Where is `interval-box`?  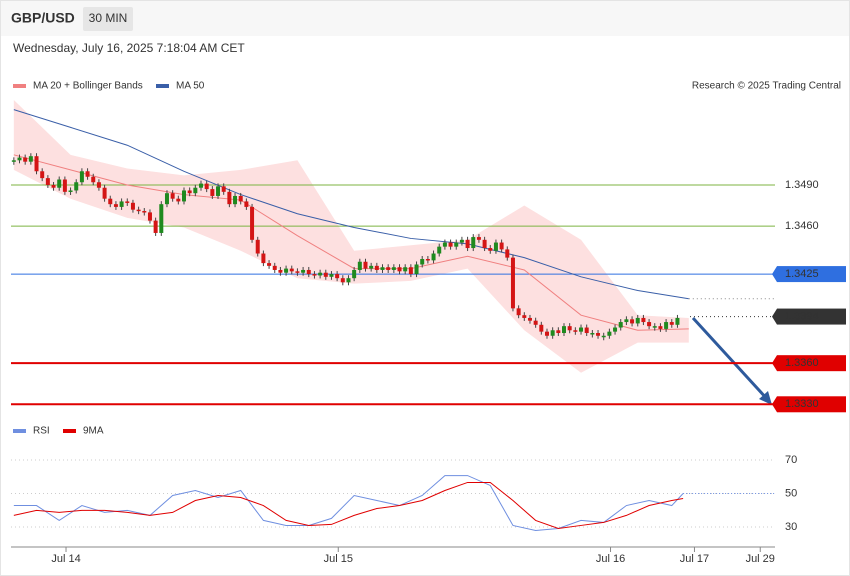 interval-box is located at coordinates (108, 19).